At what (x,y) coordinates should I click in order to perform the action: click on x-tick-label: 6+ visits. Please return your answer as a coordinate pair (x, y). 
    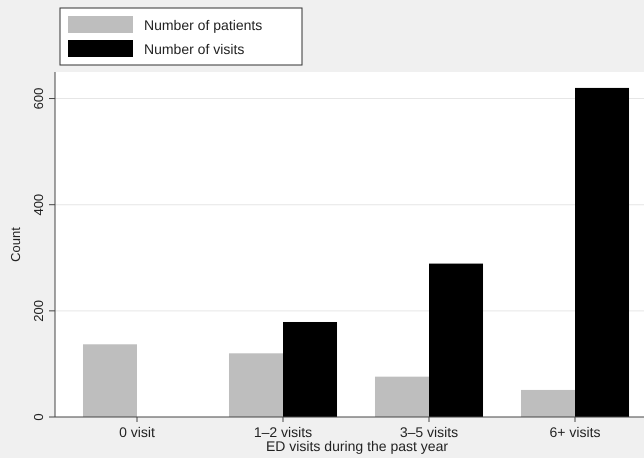
    Looking at the image, I should click on (575, 432).